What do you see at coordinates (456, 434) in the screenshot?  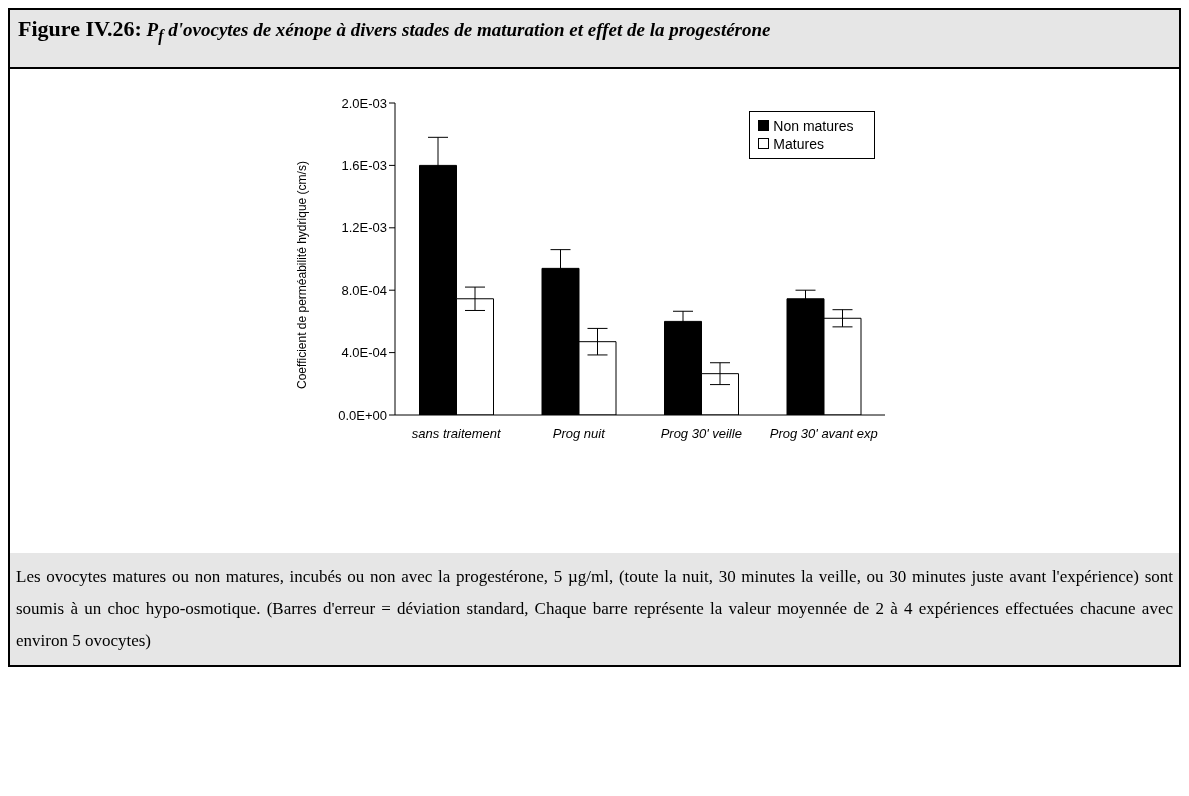 I see `x-tick-label: sans traitement` at bounding box center [456, 434].